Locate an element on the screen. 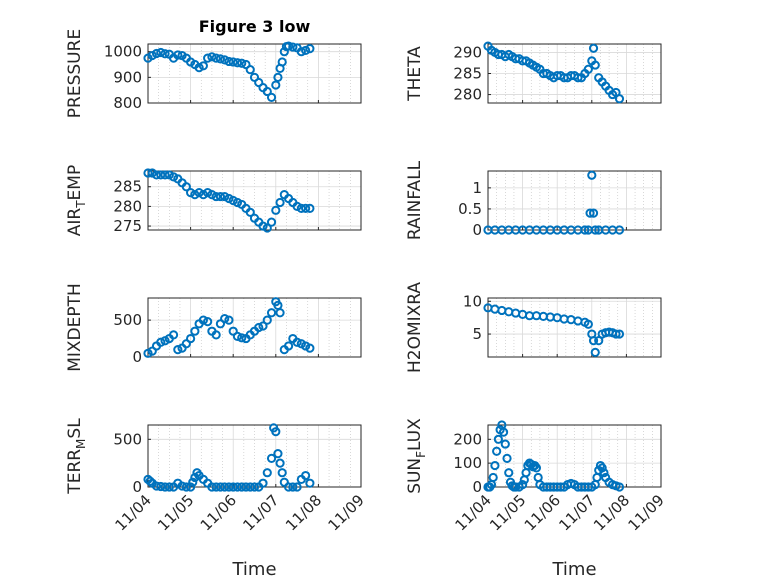 This screenshot has width=778, height=583. x-tick-label: 11/06 is located at coordinates (542, 512).